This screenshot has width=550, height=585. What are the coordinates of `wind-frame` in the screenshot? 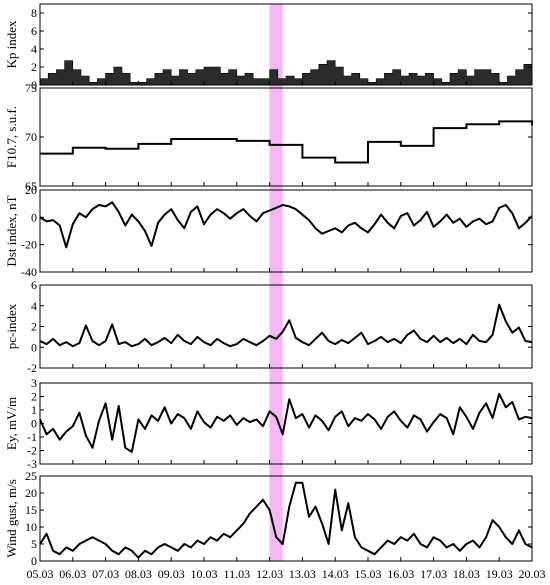 It's located at (286, 518).